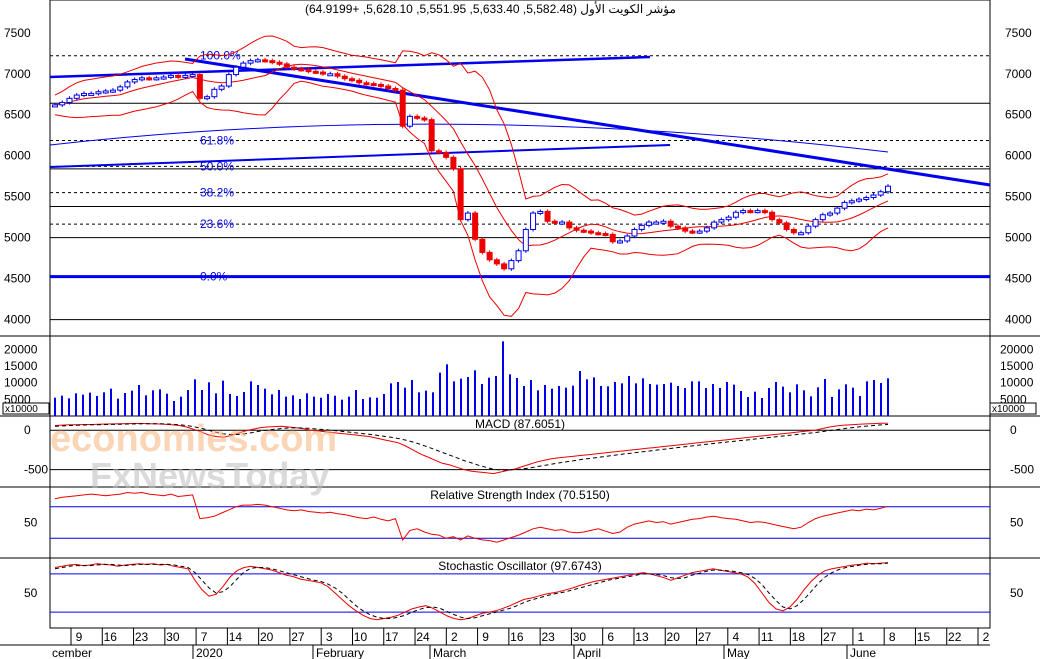 Image resolution: width=1040 pixels, height=659 pixels. I want to click on price-tick-left: 4500, so click(17, 279).